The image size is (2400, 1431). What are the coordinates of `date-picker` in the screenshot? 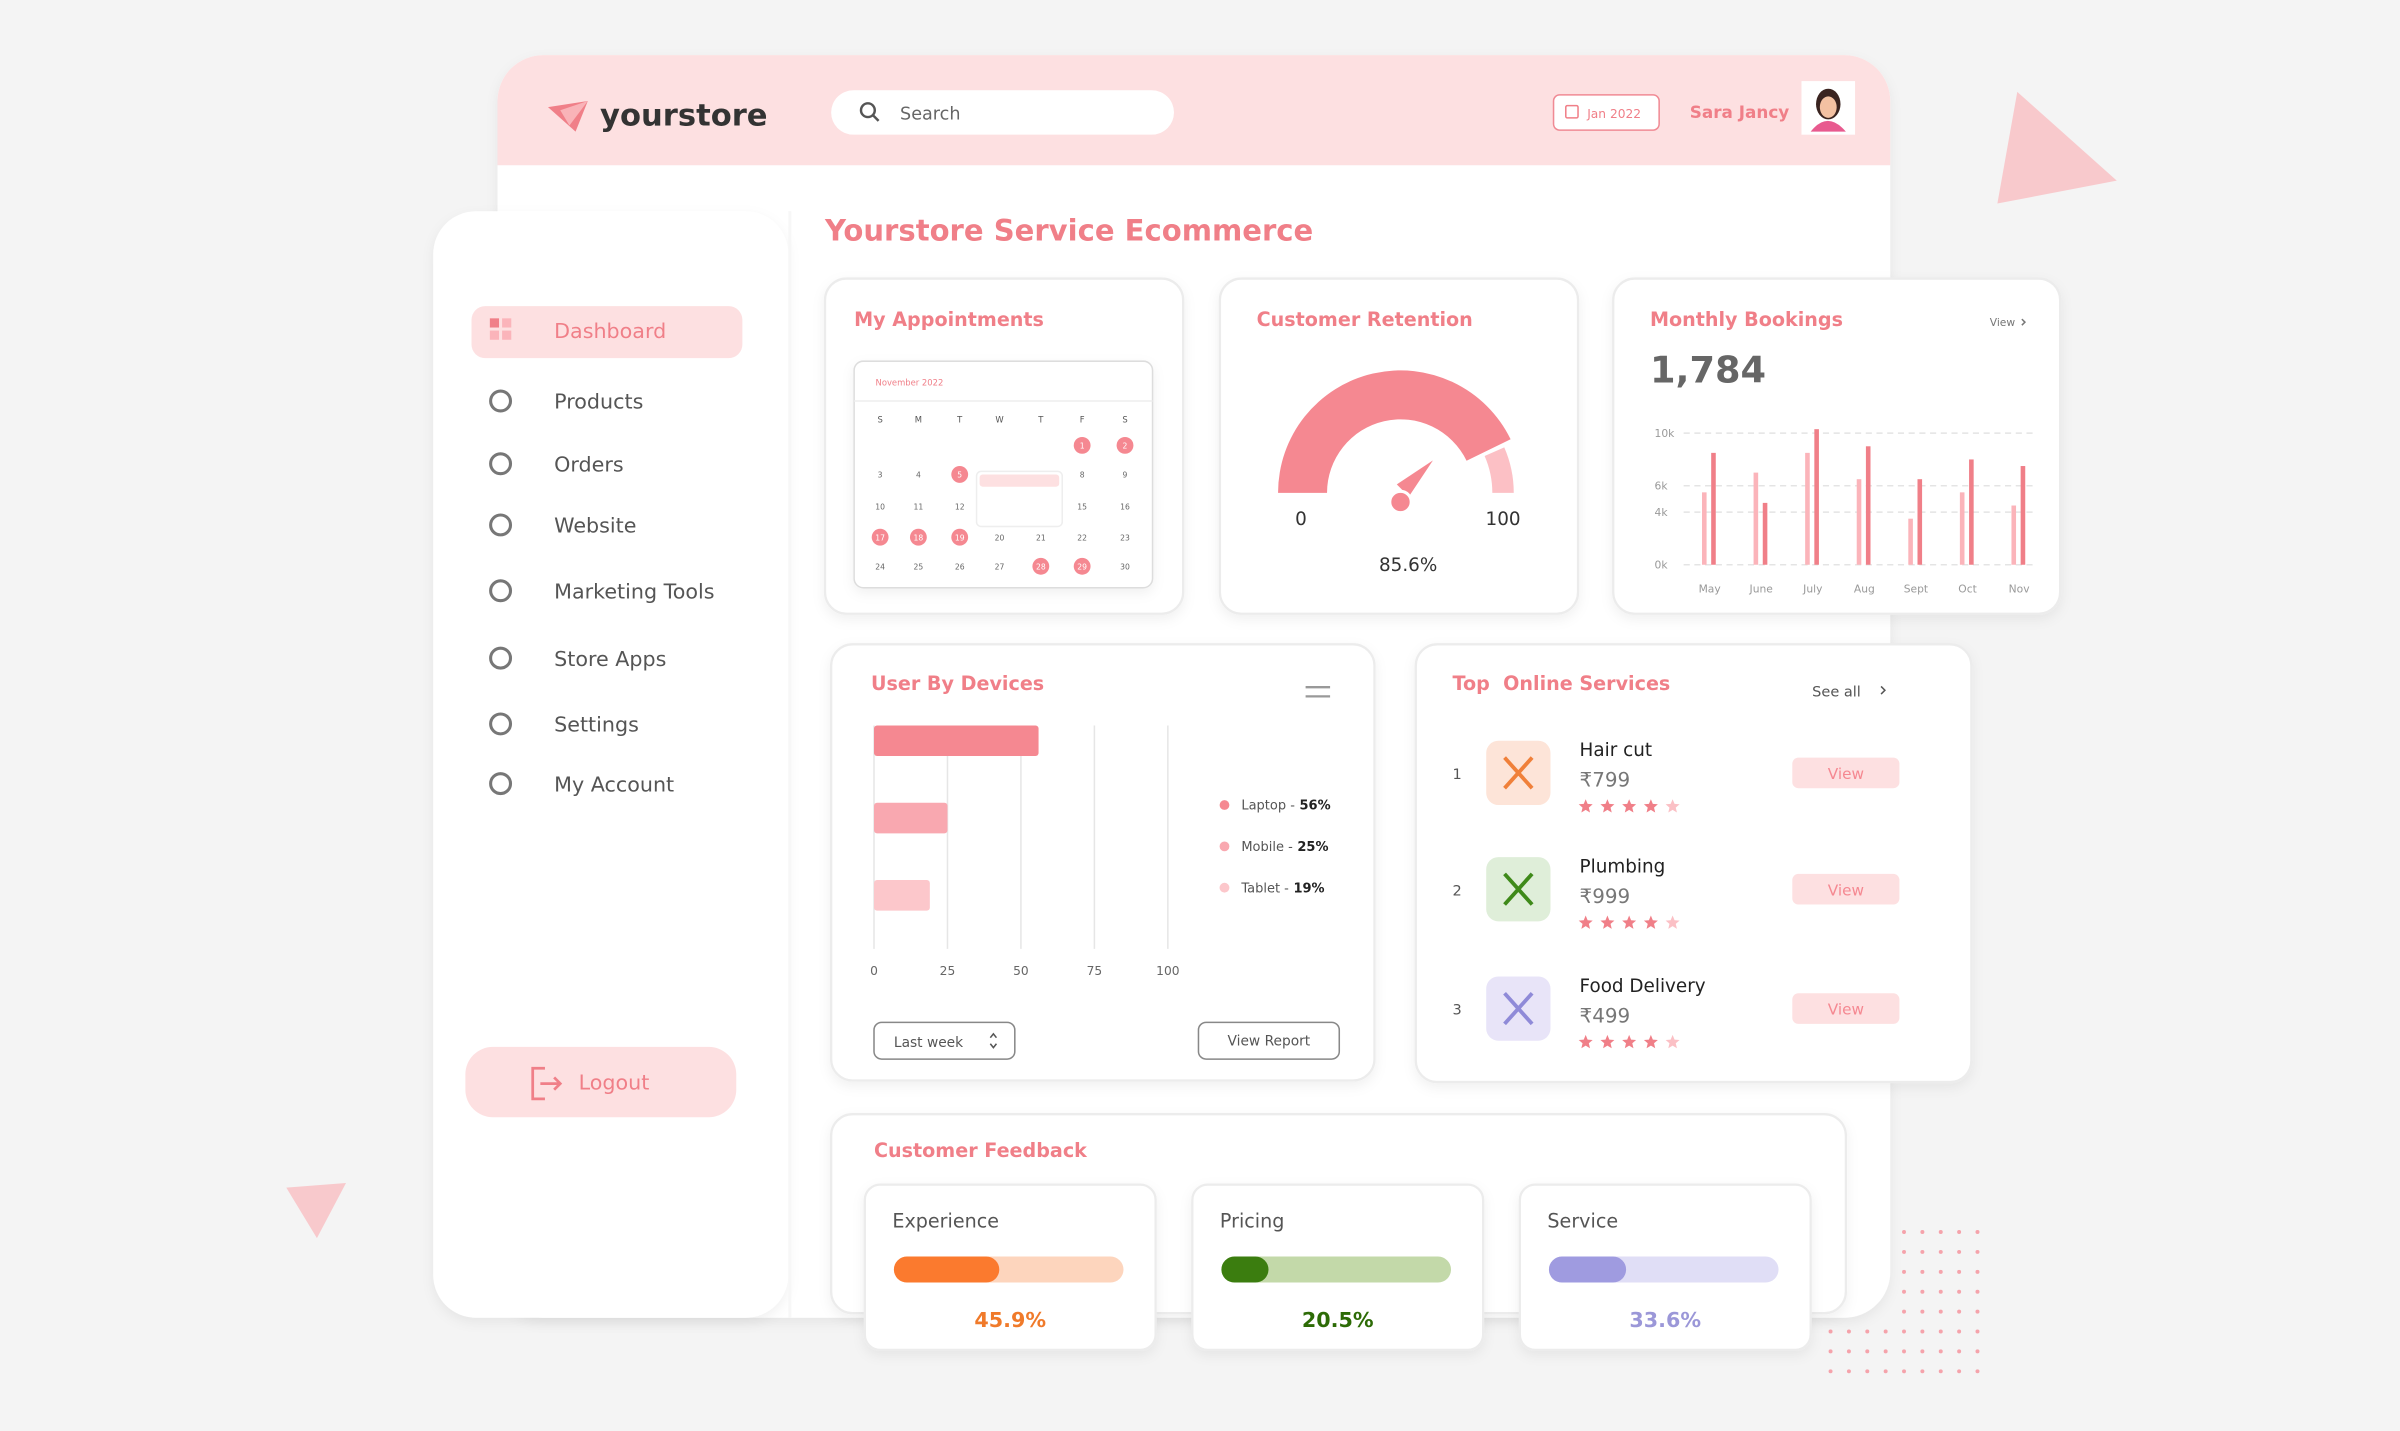 It's located at (1606, 112).